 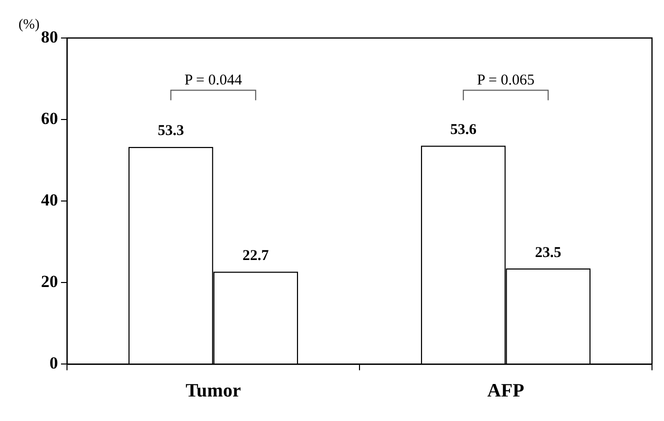 What do you see at coordinates (548, 252) in the screenshot?
I see `data-label: 23.5` at bounding box center [548, 252].